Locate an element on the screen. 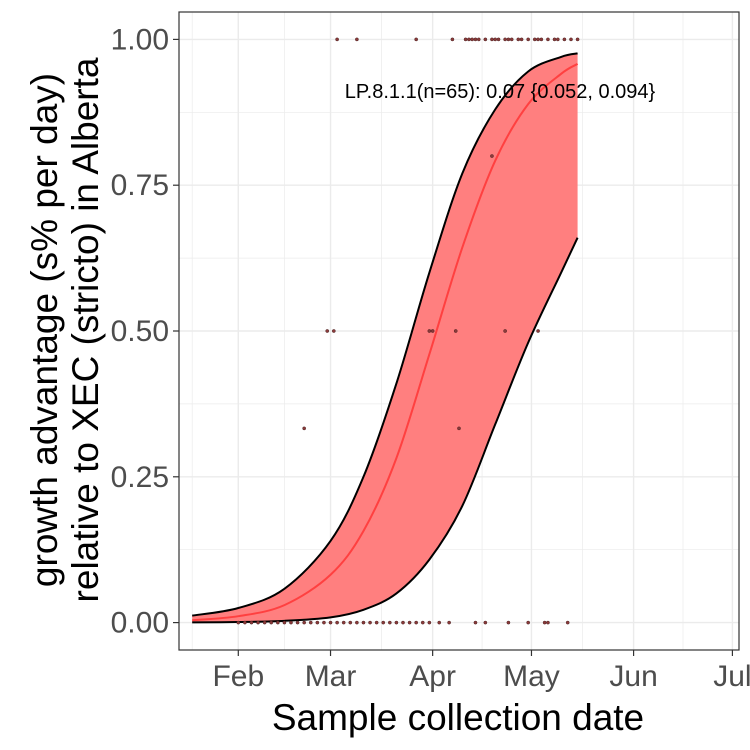 The image size is (750, 750). x-tick-label: Apr is located at coordinates (432, 676).